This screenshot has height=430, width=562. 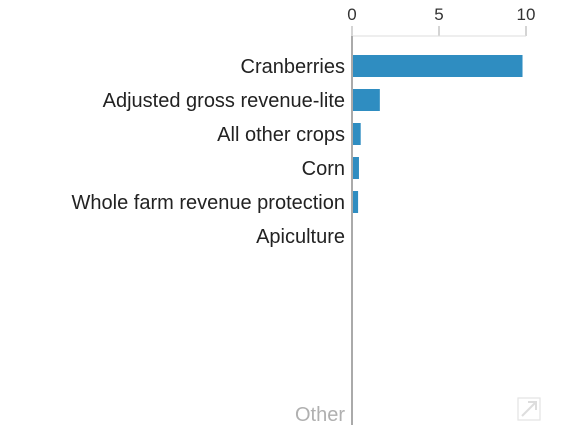 I want to click on category-label: All other crops, so click(x=281, y=135).